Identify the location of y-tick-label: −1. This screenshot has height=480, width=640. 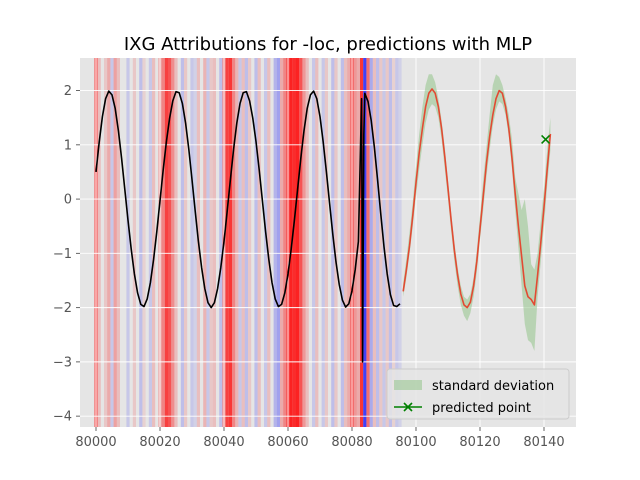
(62, 254).